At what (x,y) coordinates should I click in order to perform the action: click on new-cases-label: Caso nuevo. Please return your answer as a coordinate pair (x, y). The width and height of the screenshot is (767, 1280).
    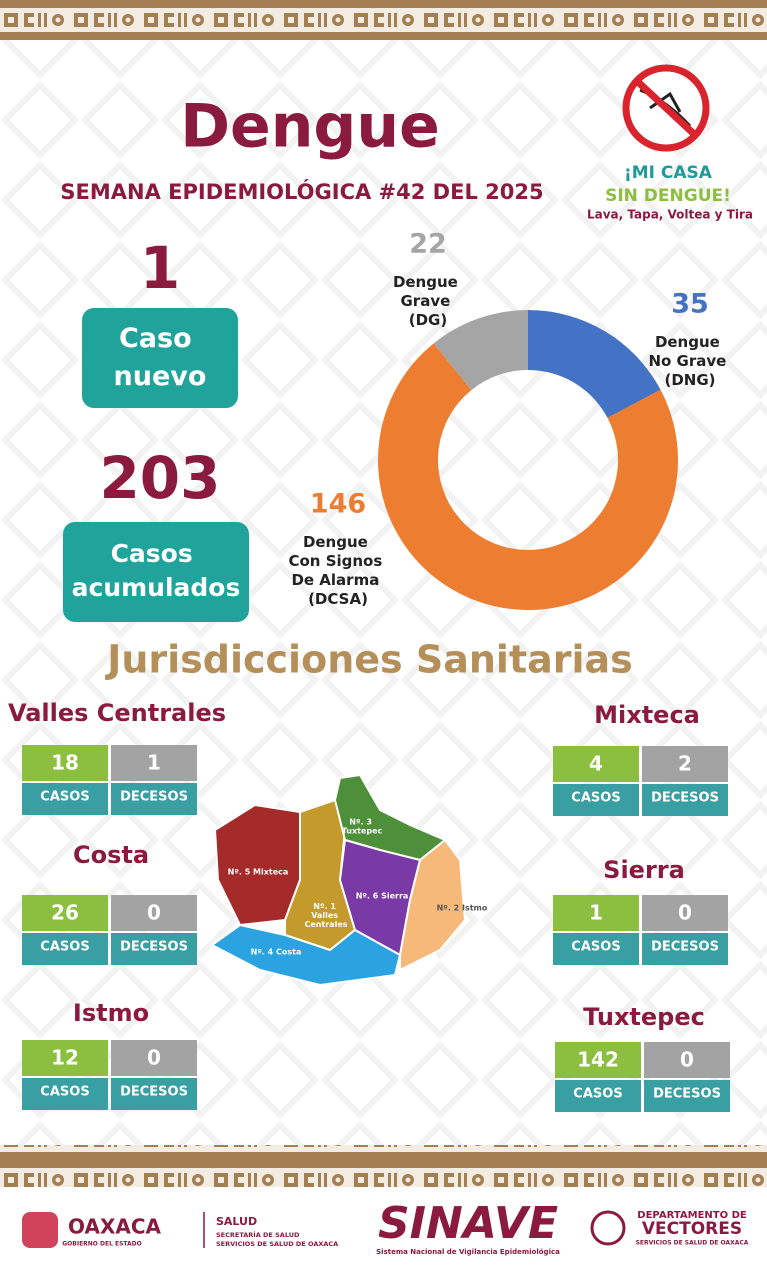
    Looking at the image, I should click on (160, 357).